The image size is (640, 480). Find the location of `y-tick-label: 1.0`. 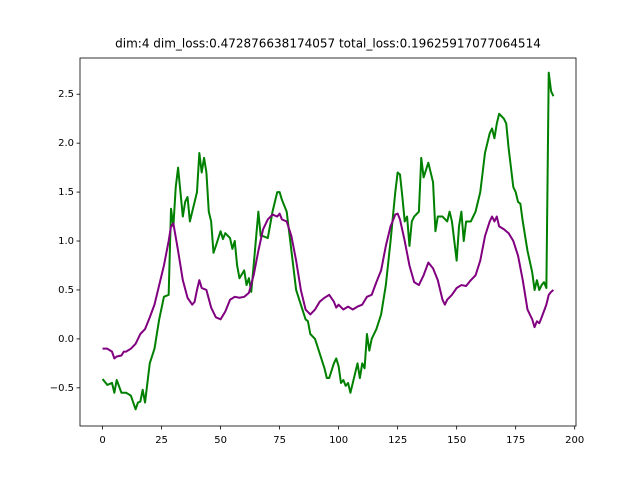

y-tick-label: 1.0 is located at coordinates (66, 241).